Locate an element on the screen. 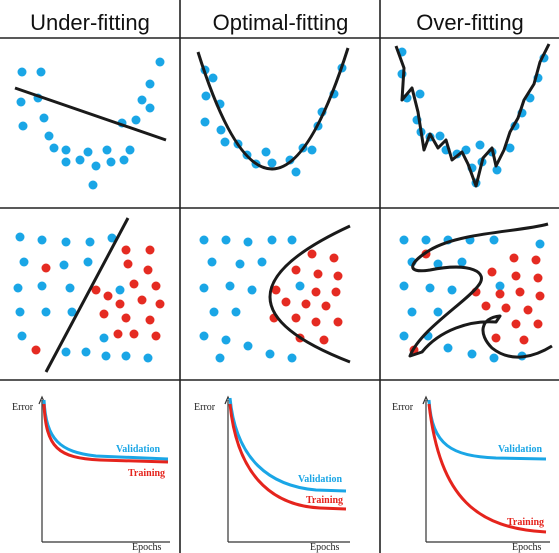 Image resolution: width=559 pixels, height=553 pixels. error-under-training-curve is located at coordinates (105, 433).